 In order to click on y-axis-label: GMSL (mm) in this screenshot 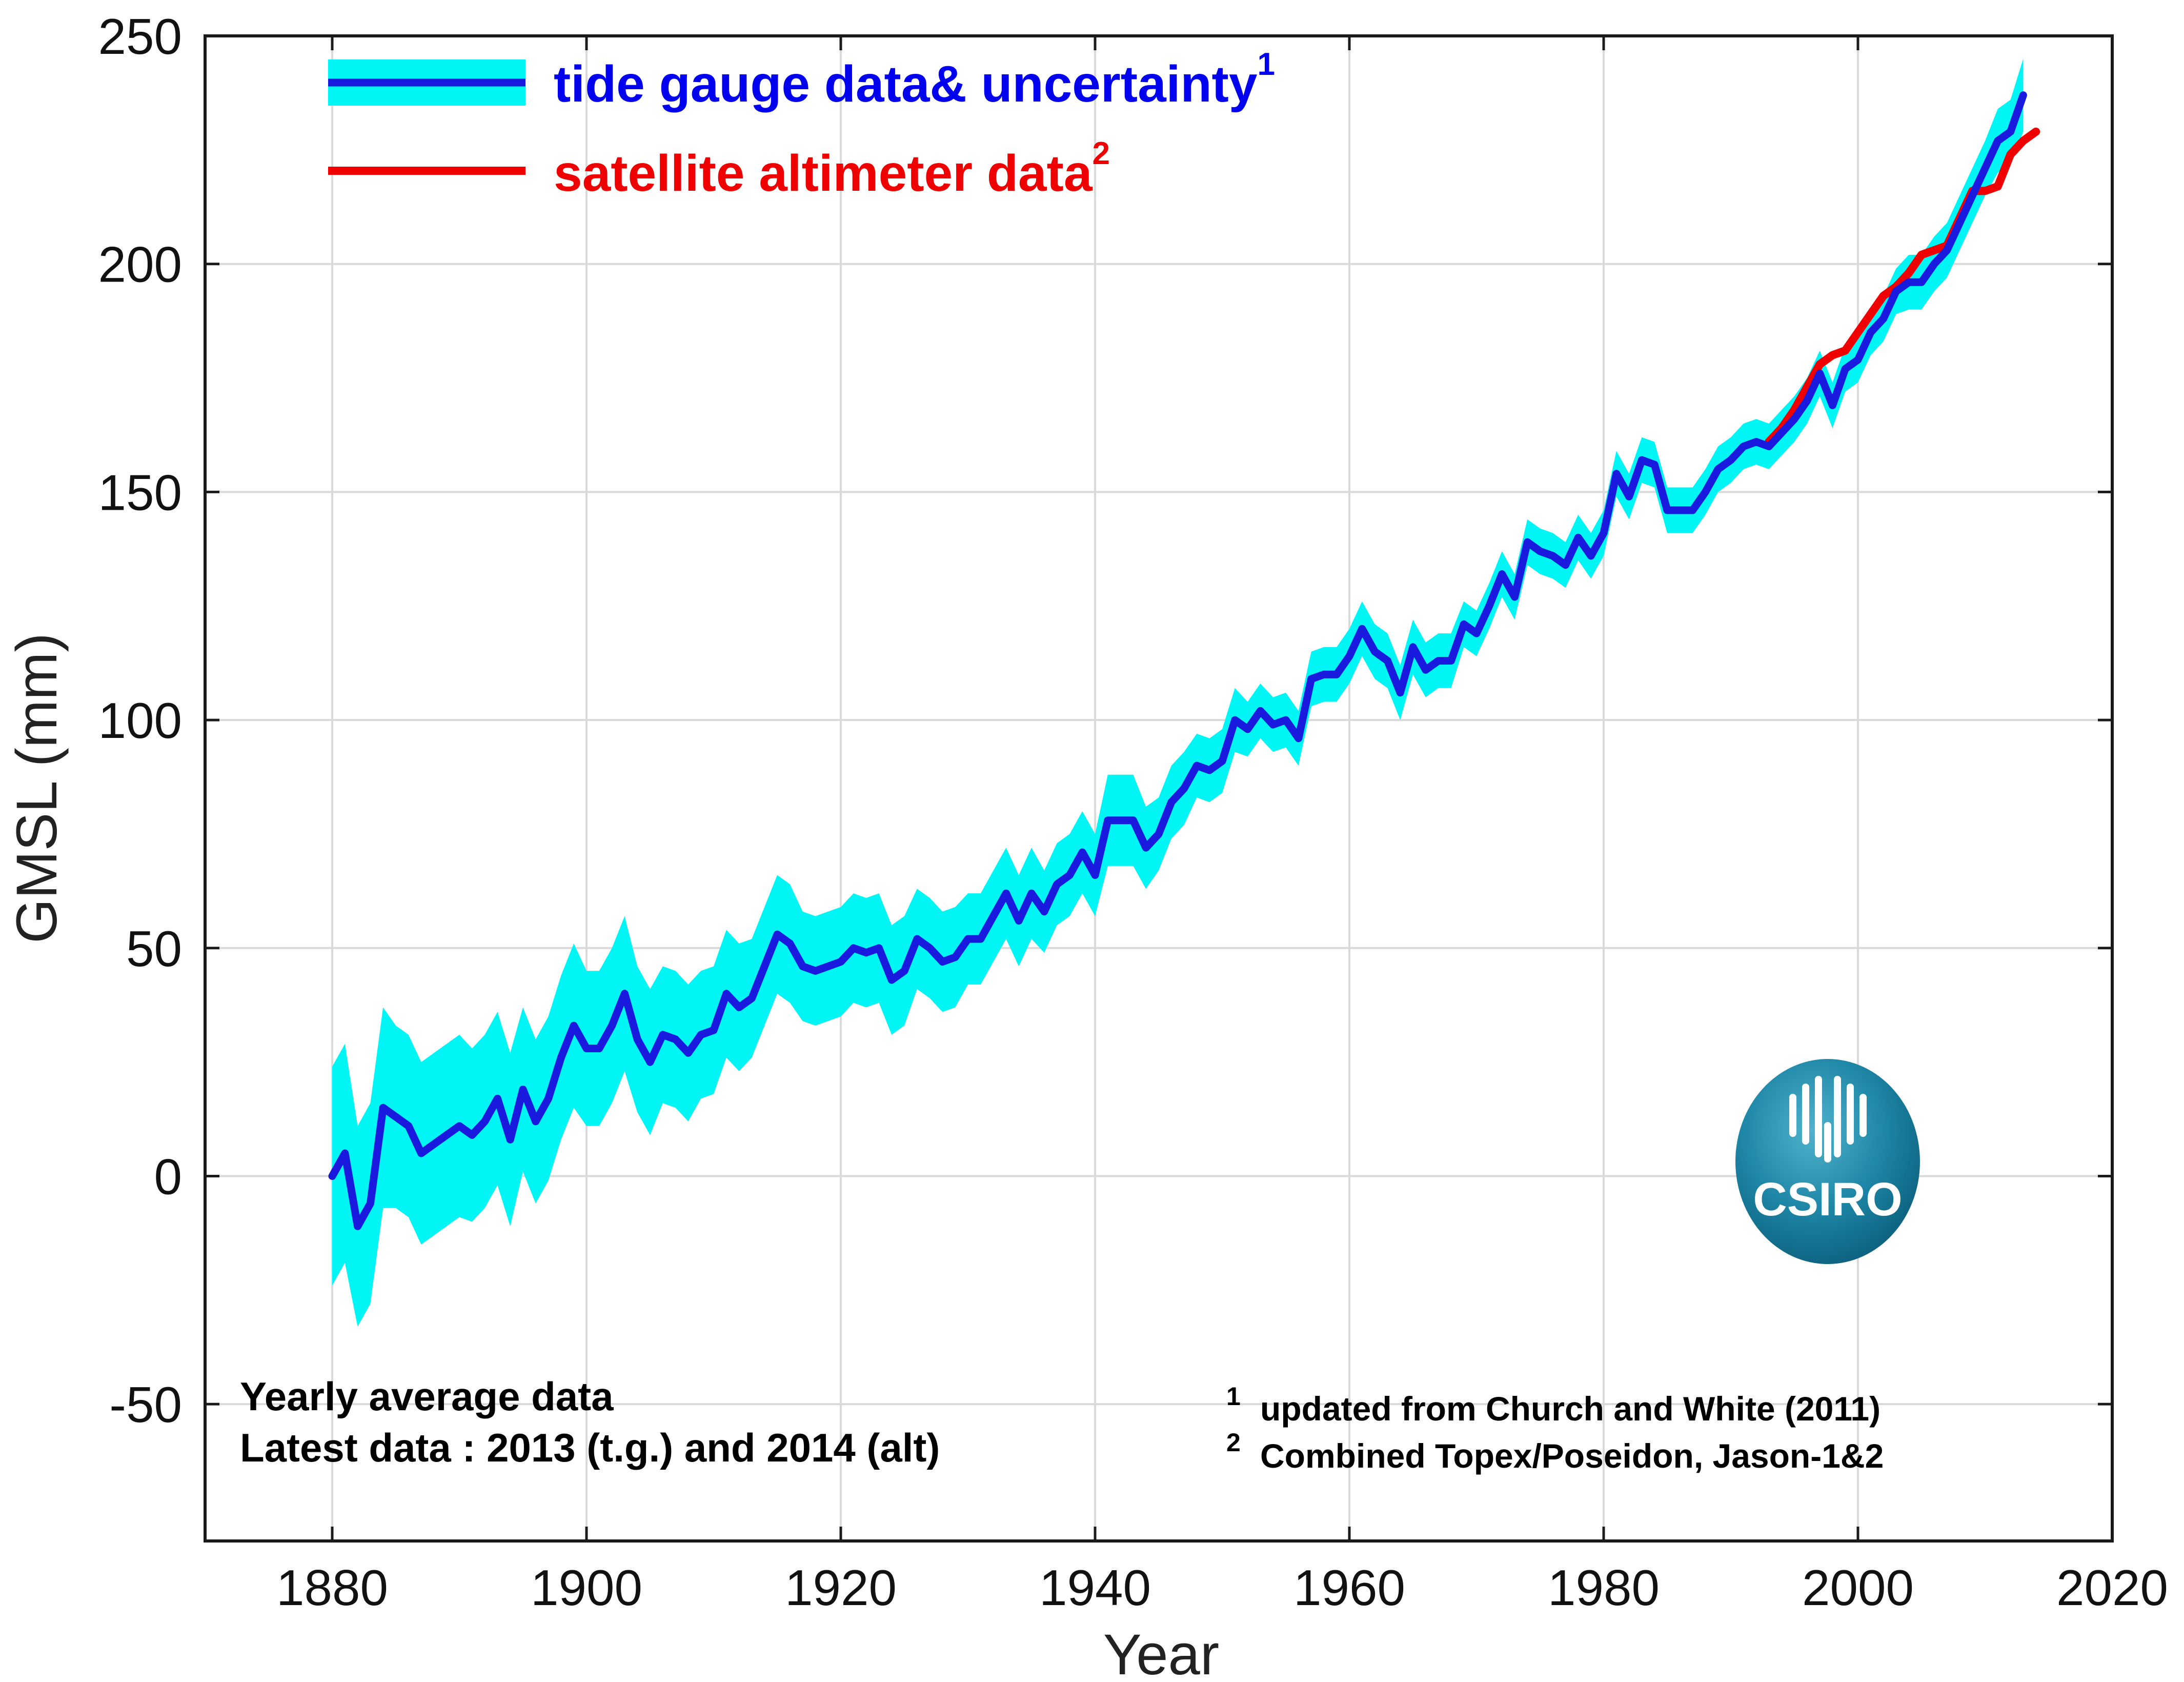, I will do `click(37, 788)`.